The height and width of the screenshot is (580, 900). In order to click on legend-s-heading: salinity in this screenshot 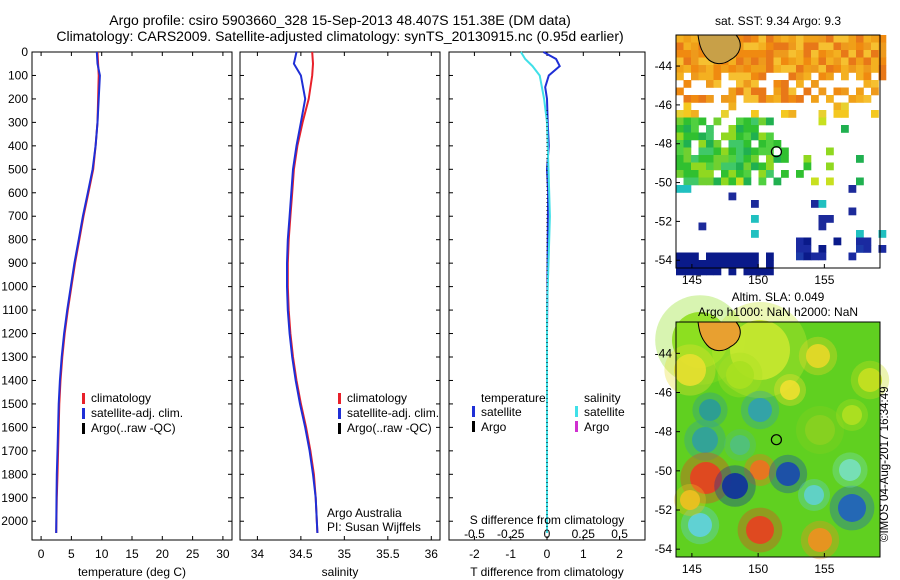, I will do `click(602, 398)`.